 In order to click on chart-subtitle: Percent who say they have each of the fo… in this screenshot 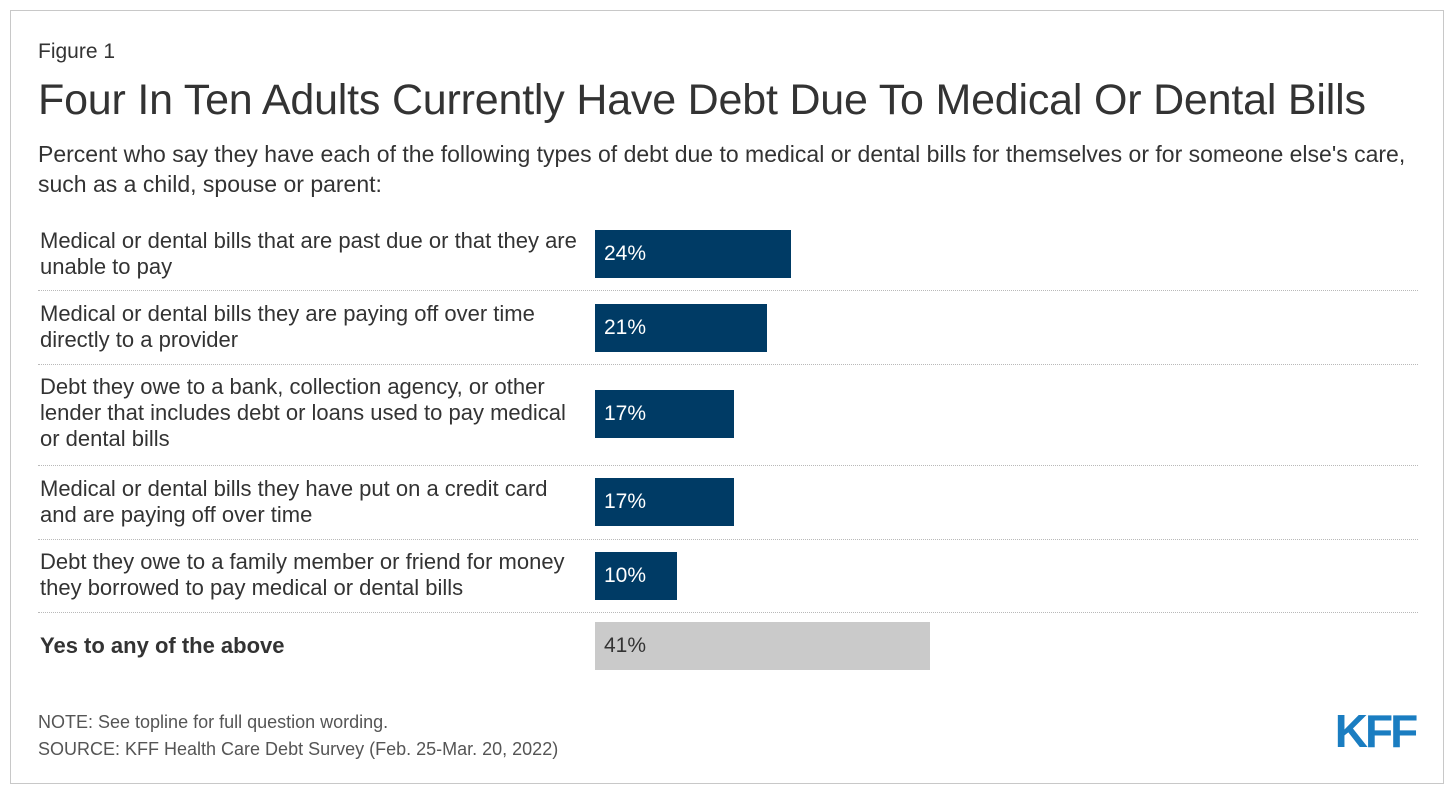, I will do `click(722, 169)`.